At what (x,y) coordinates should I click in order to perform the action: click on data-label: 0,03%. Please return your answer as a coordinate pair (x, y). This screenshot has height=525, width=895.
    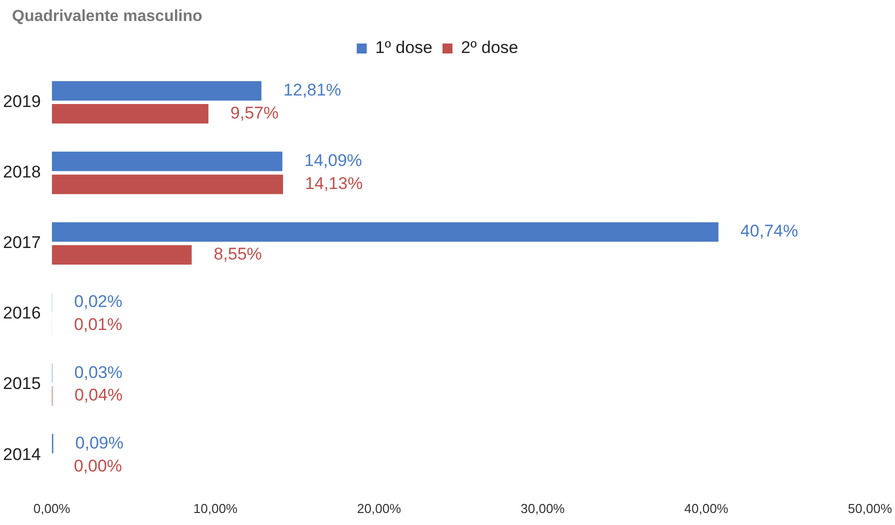
    Looking at the image, I should click on (98, 372).